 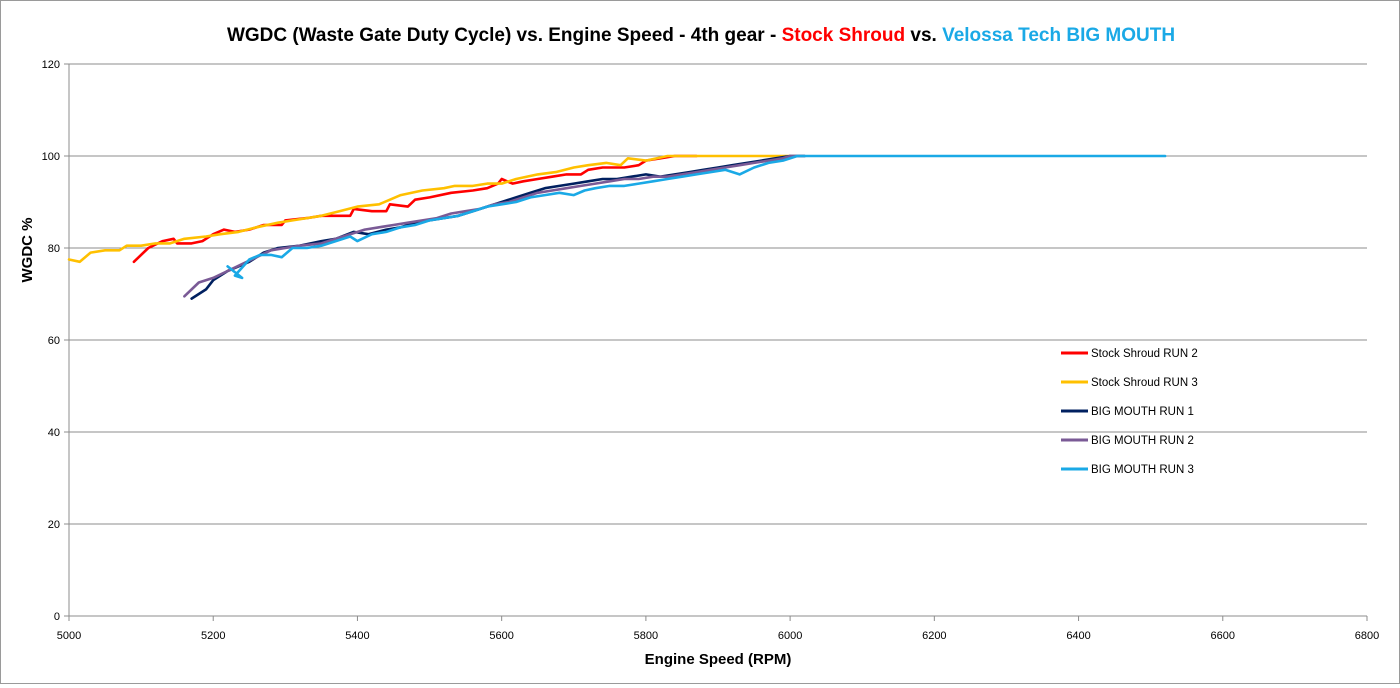 I want to click on x-tick-label: 6000, so click(x=790, y=636).